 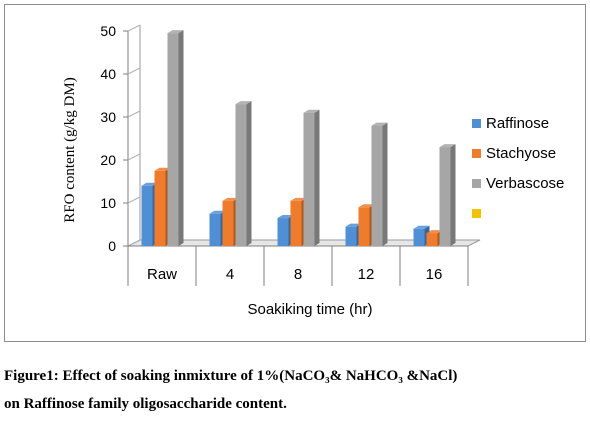 I want to click on legend-label: Raffinose, so click(x=517, y=123).